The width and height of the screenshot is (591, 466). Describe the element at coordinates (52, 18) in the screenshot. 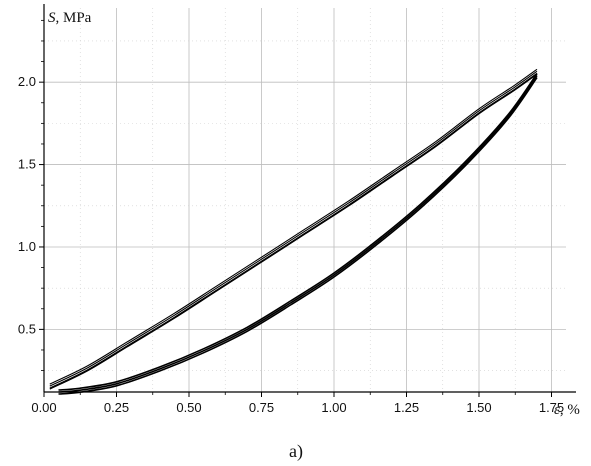

I see `y-axis-symbol: S` at that location.